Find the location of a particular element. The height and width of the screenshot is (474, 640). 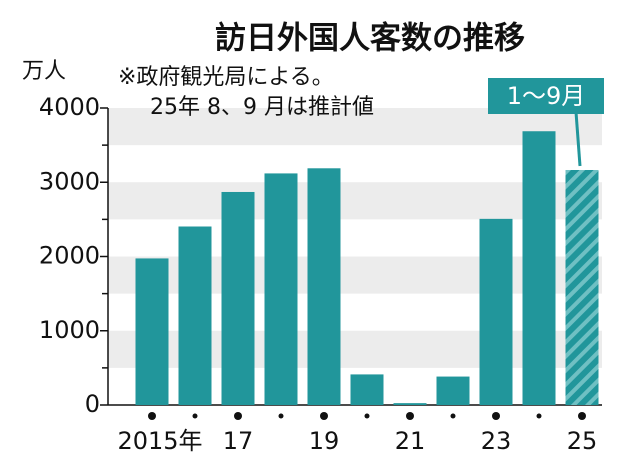

chart-title: 訪日外国人客数の推移 is located at coordinates (370, 39).